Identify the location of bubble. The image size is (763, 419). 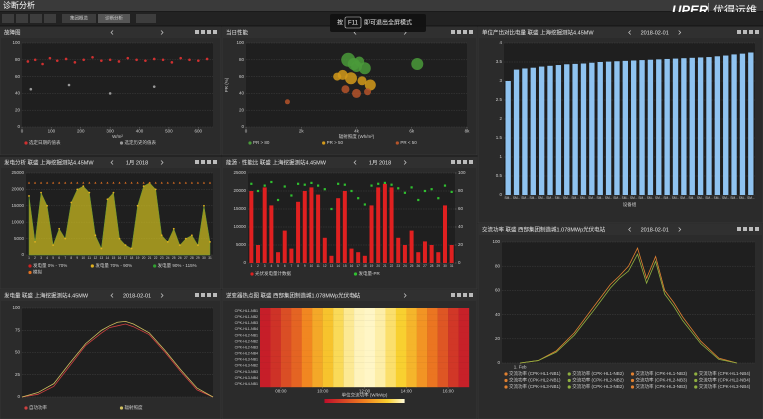
(370, 85).